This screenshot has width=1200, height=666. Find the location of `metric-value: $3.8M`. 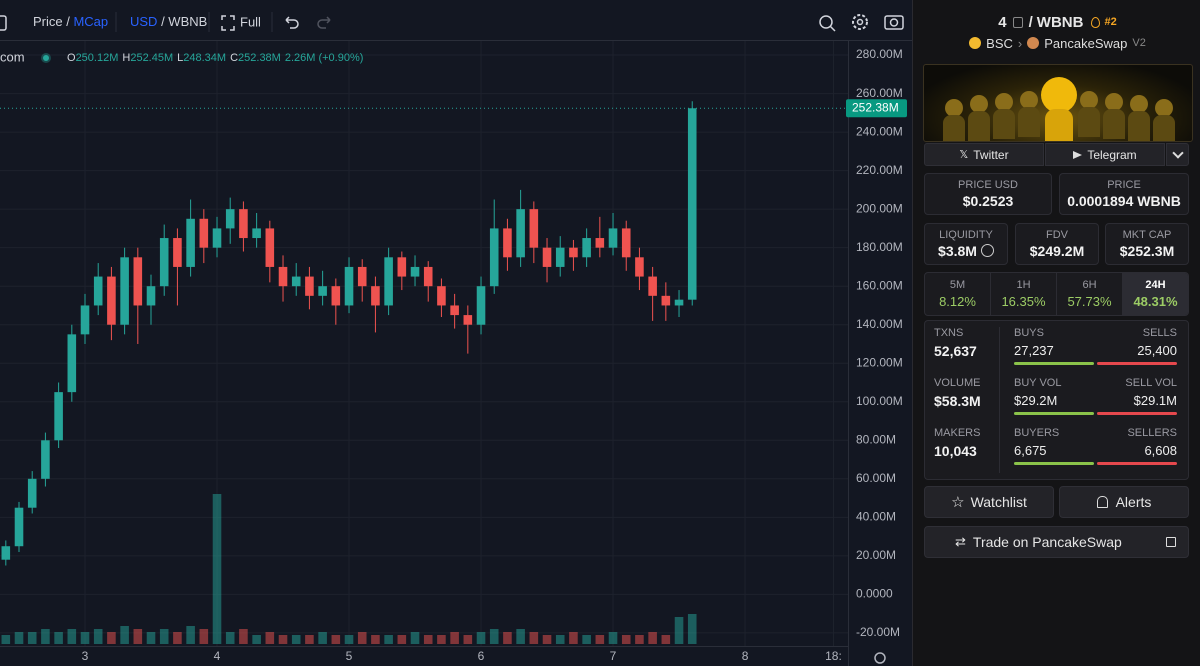

metric-value: $3.8M is located at coordinates (966, 251).